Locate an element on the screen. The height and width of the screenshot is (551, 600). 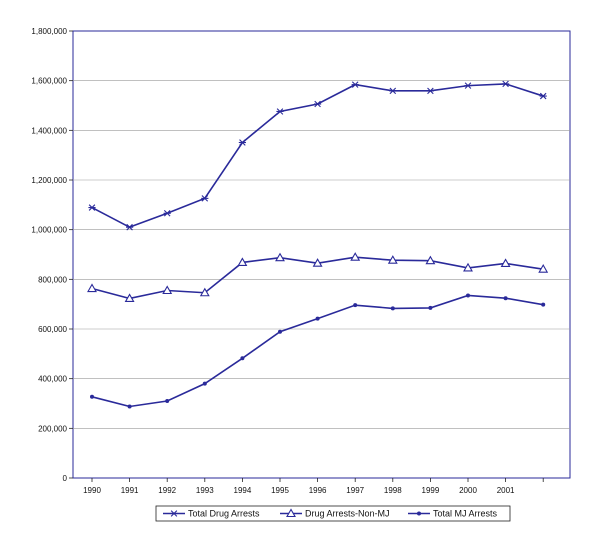
x-tick-label: 1990 is located at coordinates (92, 490).